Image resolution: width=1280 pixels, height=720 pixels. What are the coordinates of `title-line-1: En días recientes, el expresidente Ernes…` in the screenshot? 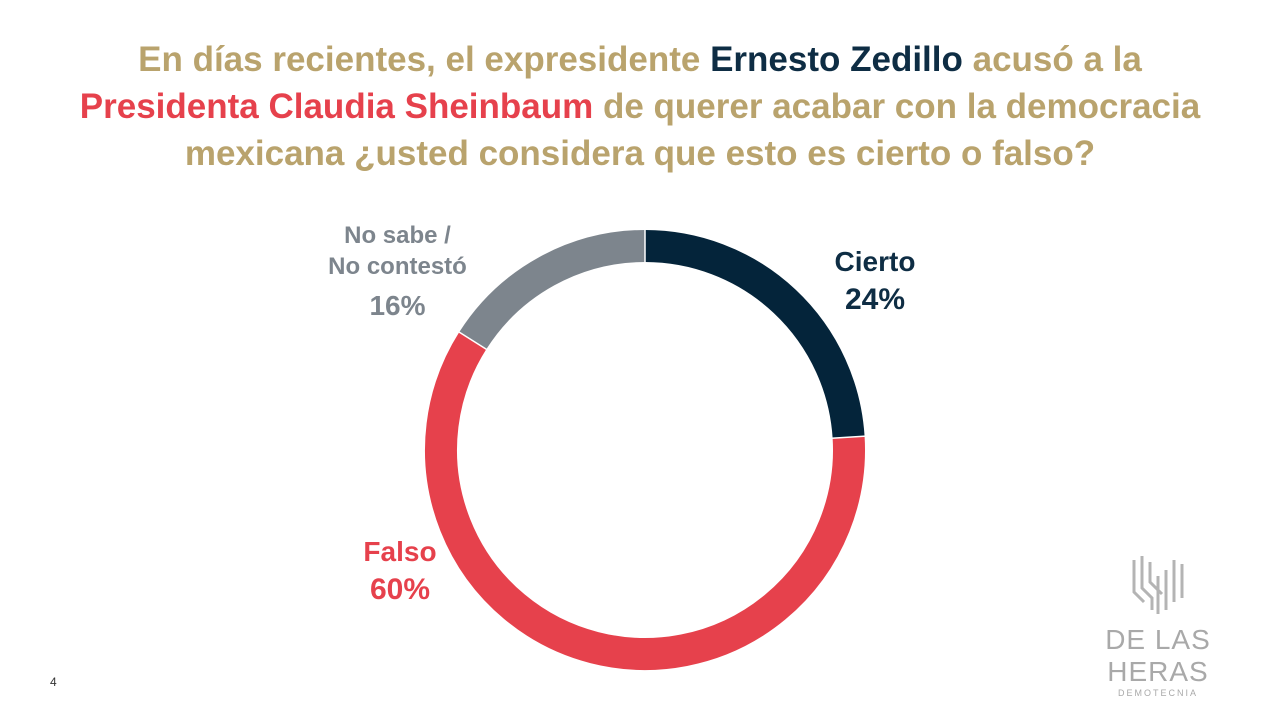 It's located at (640, 59).